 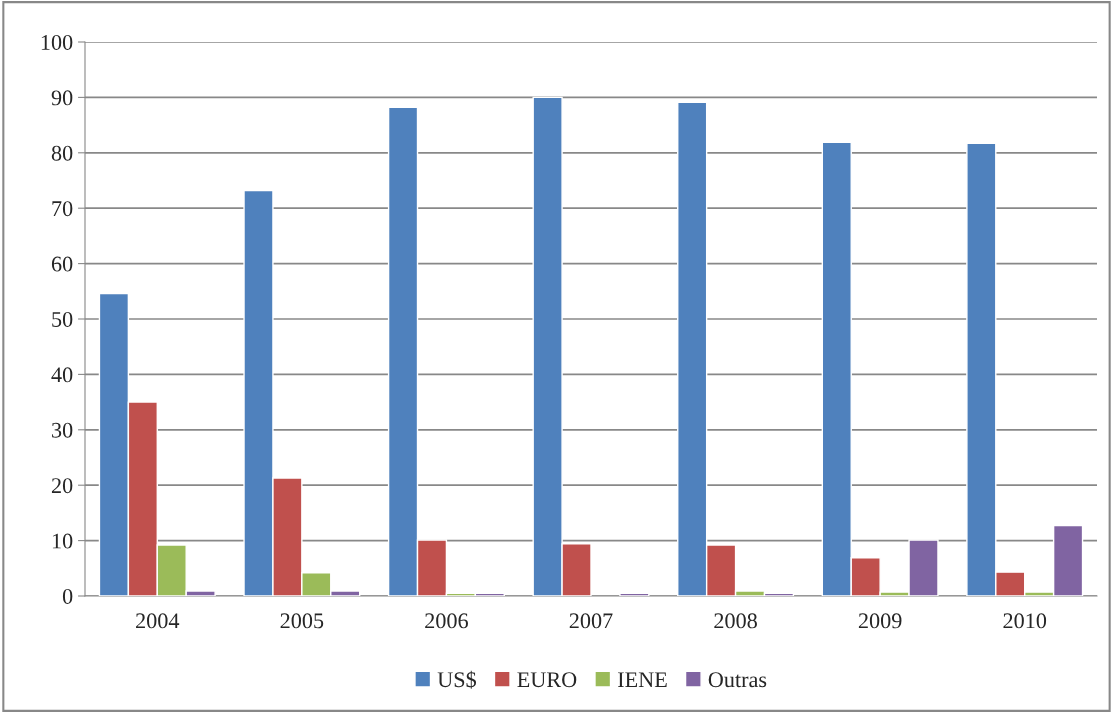 What do you see at coordinates (62, 98) in the screenshot?
I see `y-tick-label: 90` at bounding box center [62, 98].